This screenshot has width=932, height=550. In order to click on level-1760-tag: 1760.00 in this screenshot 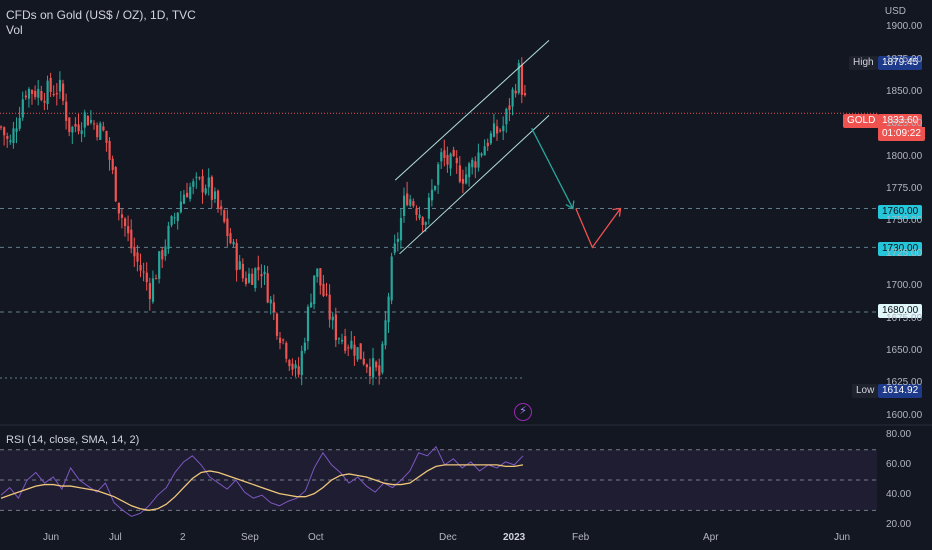, I will do `click(900, 212)`.